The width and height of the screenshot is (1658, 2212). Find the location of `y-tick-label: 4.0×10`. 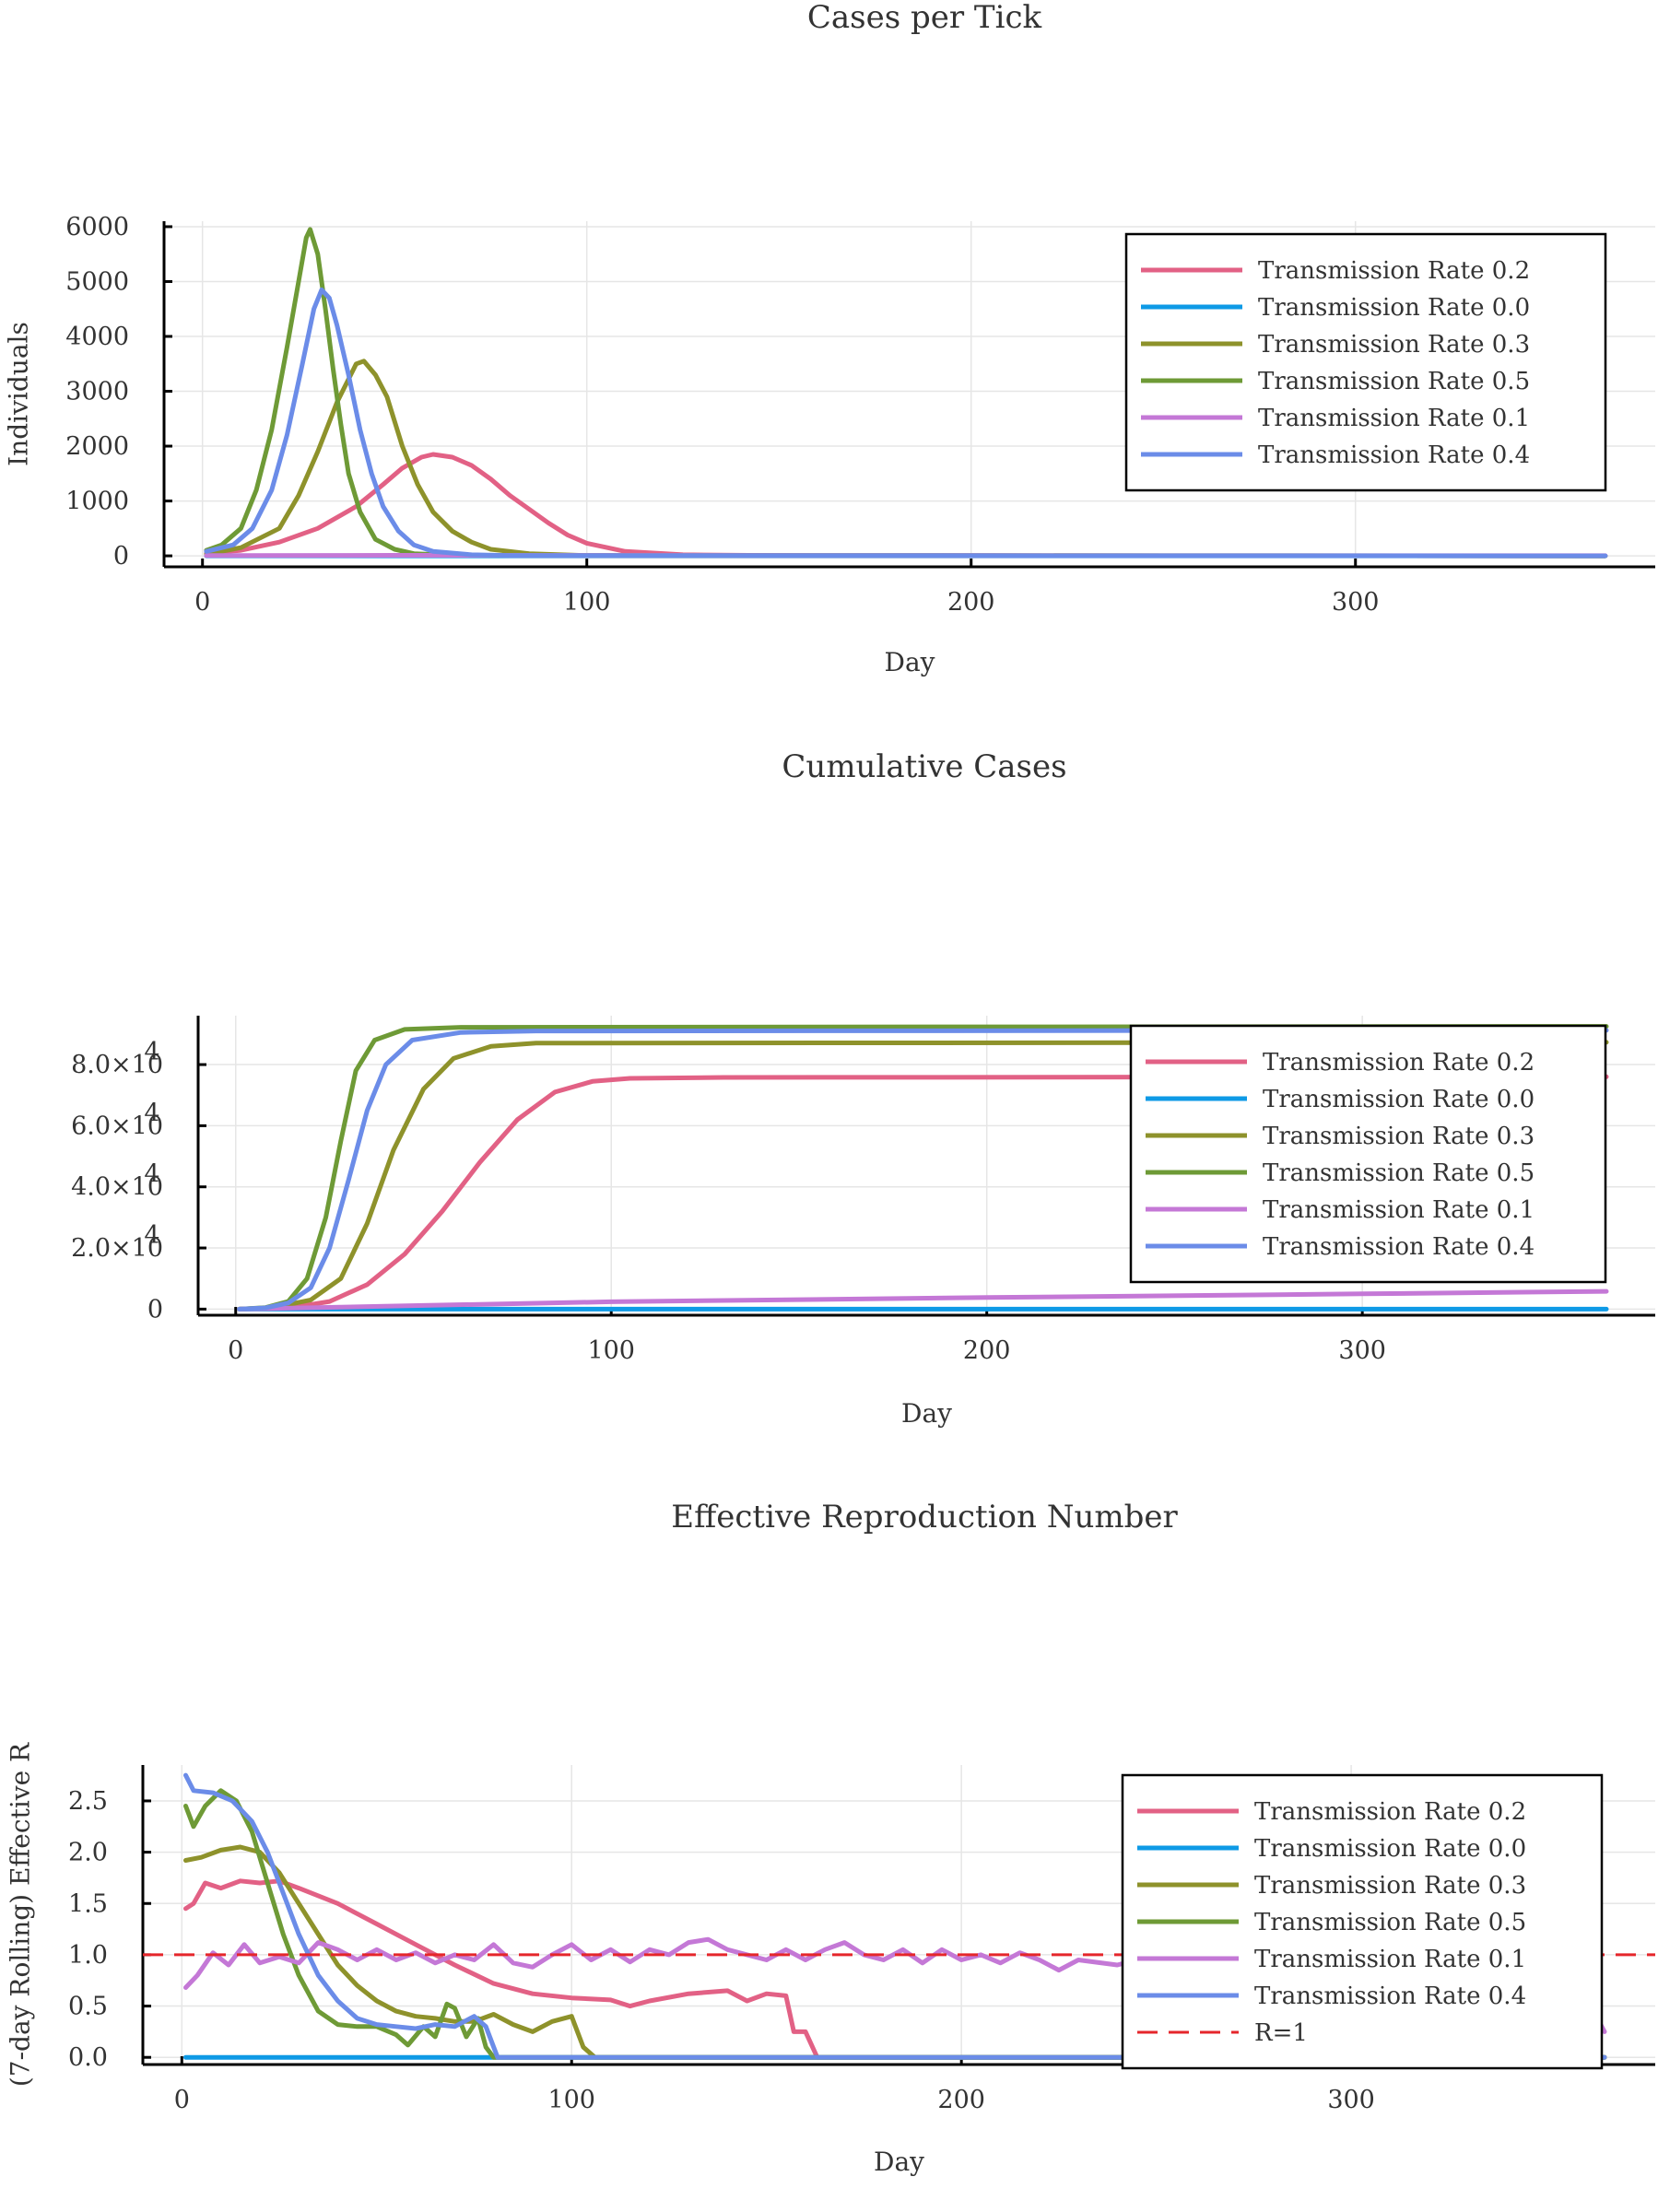

y-tick-label: 4.0×10 is located at coordinates (117, 1187).